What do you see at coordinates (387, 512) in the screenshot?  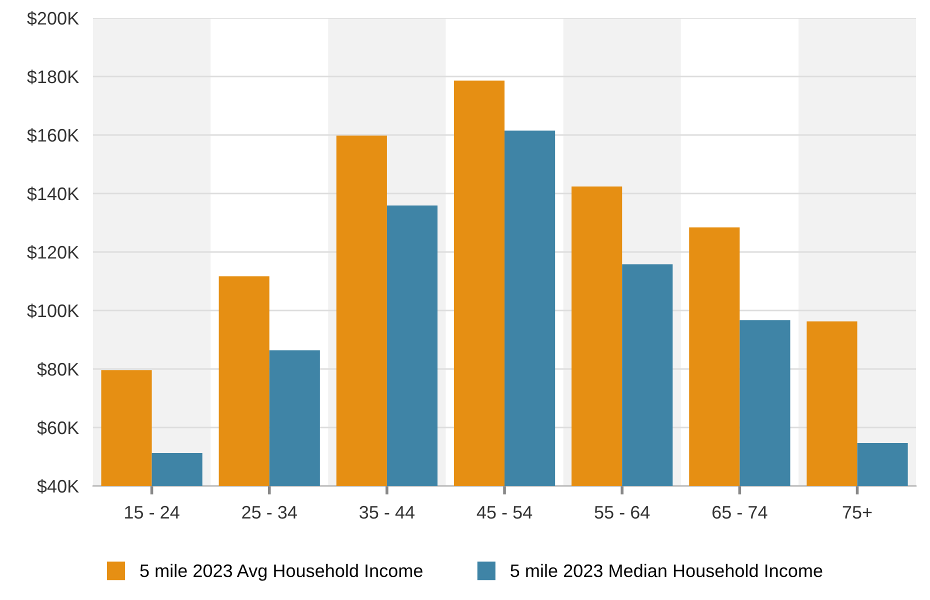 I see `x-tick-label: 35 - 44` at bounding box center [387, 512].